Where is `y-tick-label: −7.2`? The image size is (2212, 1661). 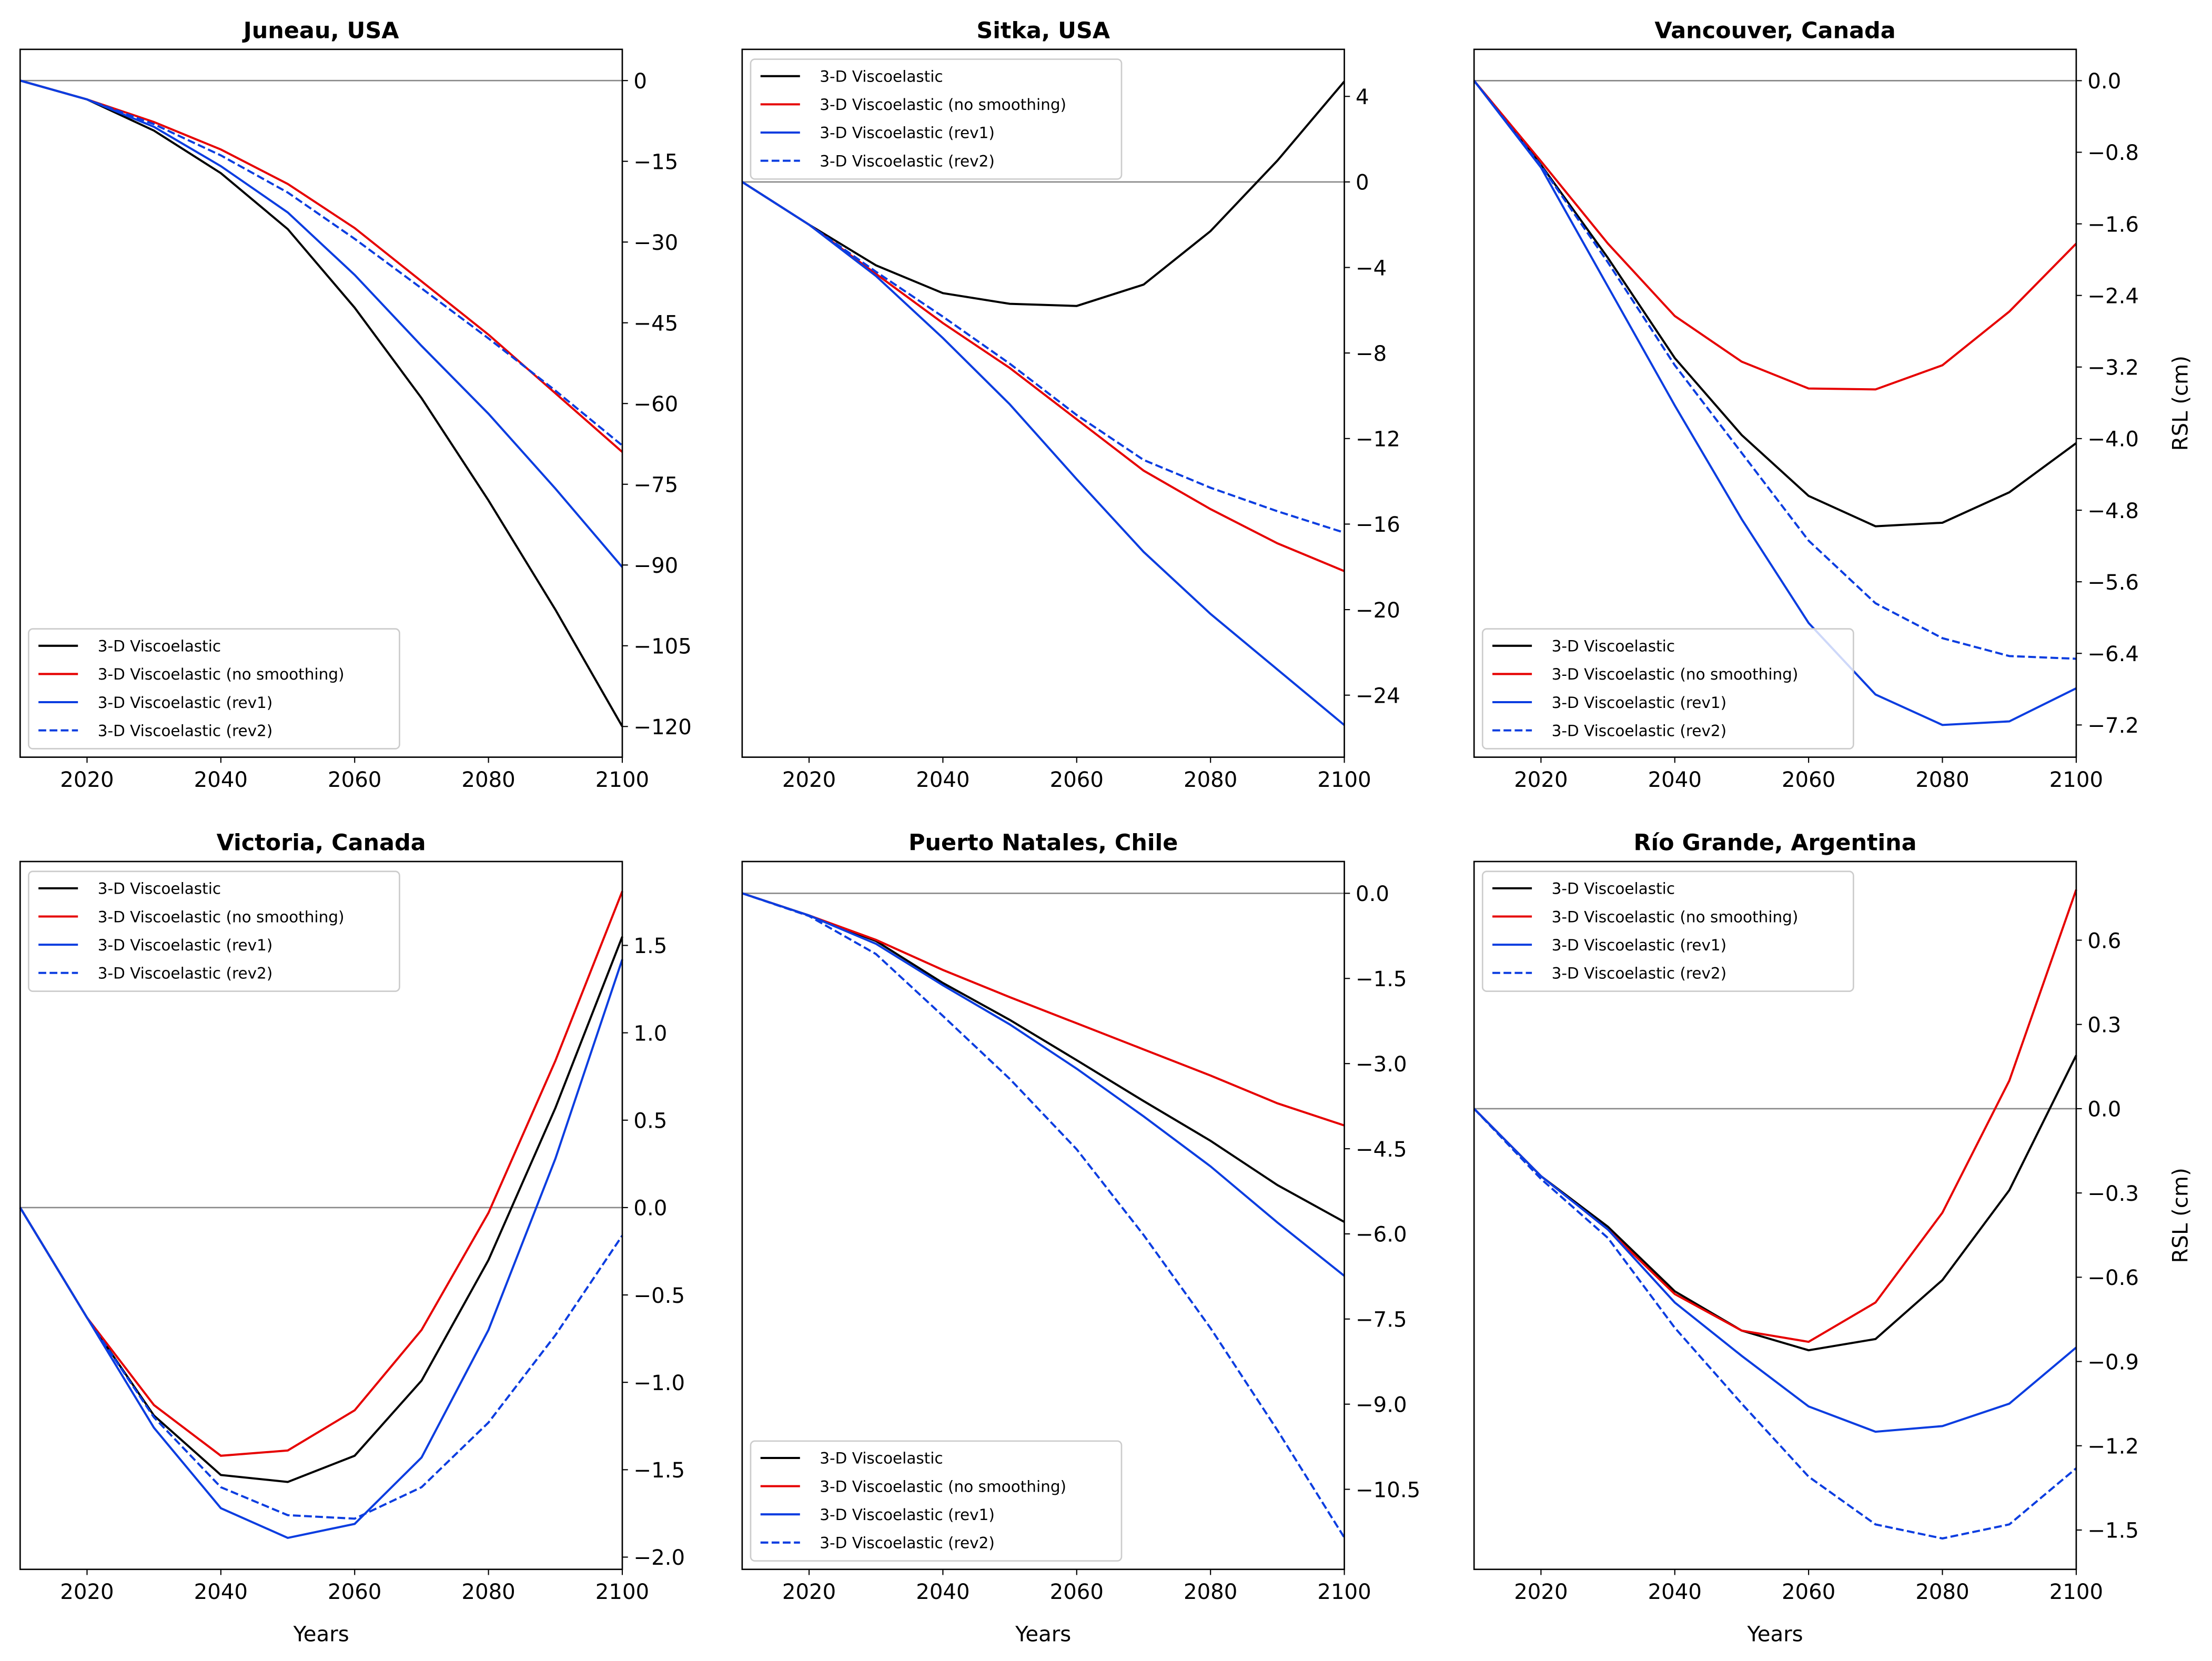 y-tick-label: −7.2 is located at coordinates (2113, 726).